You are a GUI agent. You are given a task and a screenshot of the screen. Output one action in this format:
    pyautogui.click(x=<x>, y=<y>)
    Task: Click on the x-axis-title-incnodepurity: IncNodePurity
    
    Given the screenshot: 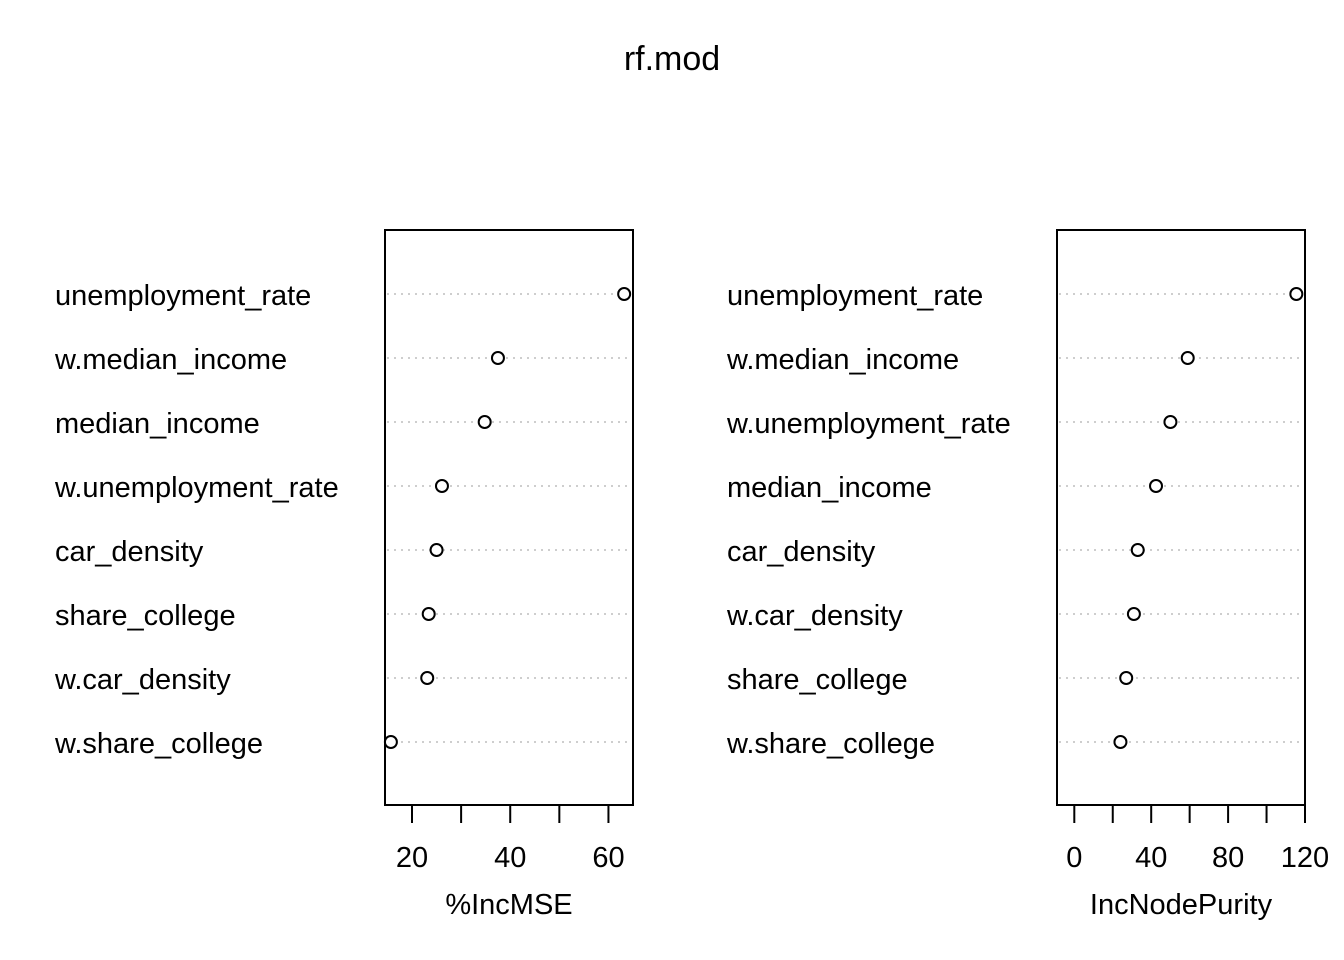 What is the action you would take?
    pyautogui.click(x=1181, y=905)
    